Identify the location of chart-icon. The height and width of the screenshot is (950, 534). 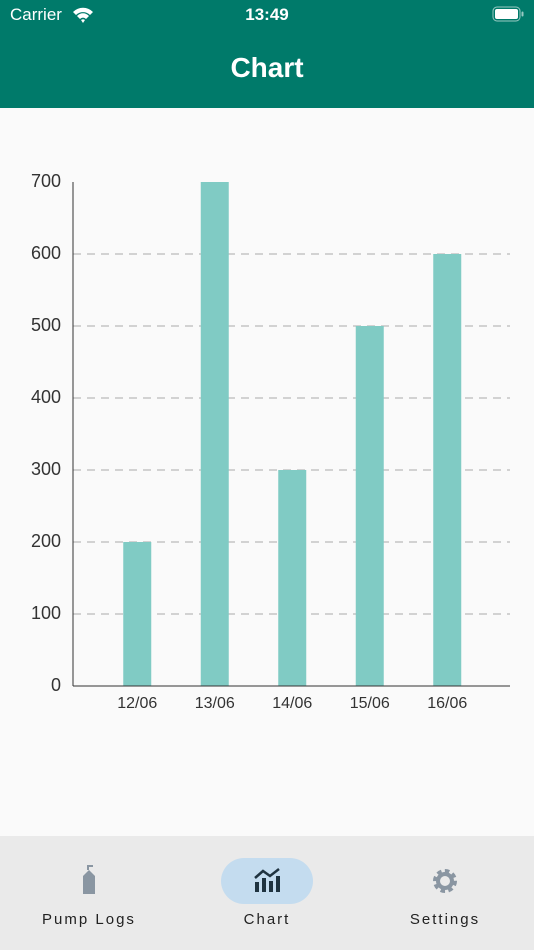
(267, 880).